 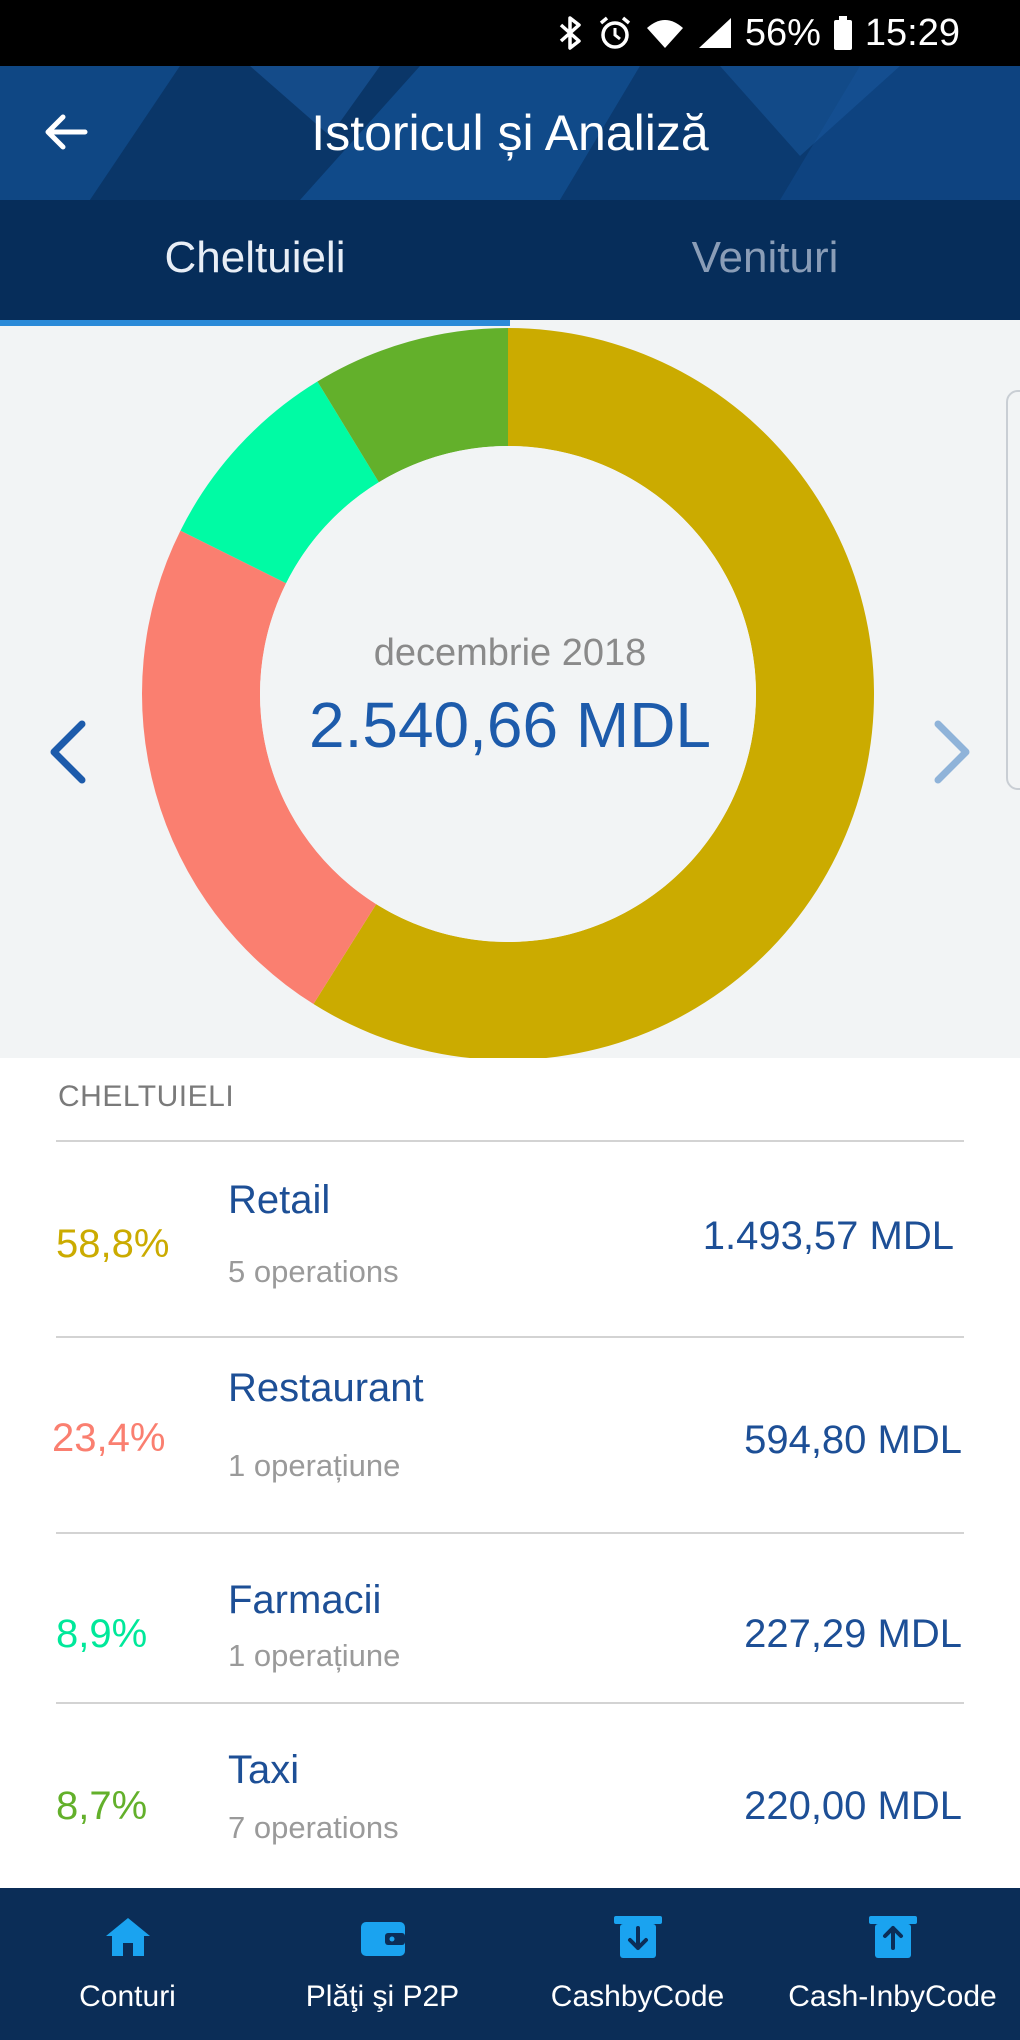 I want to click on clock: 15:29, so click(x=912, y=32).